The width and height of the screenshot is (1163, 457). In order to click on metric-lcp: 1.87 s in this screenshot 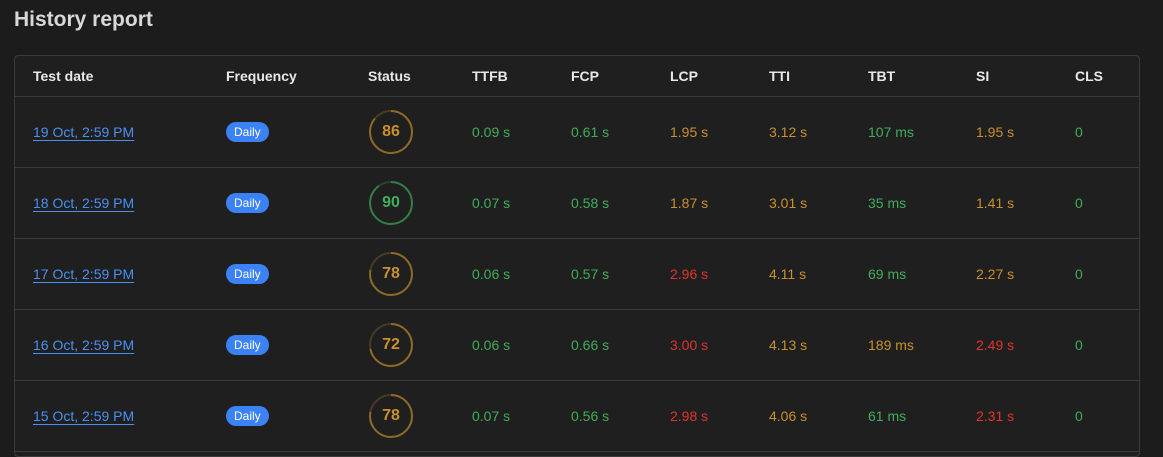, I will do `click(701, 203)`.